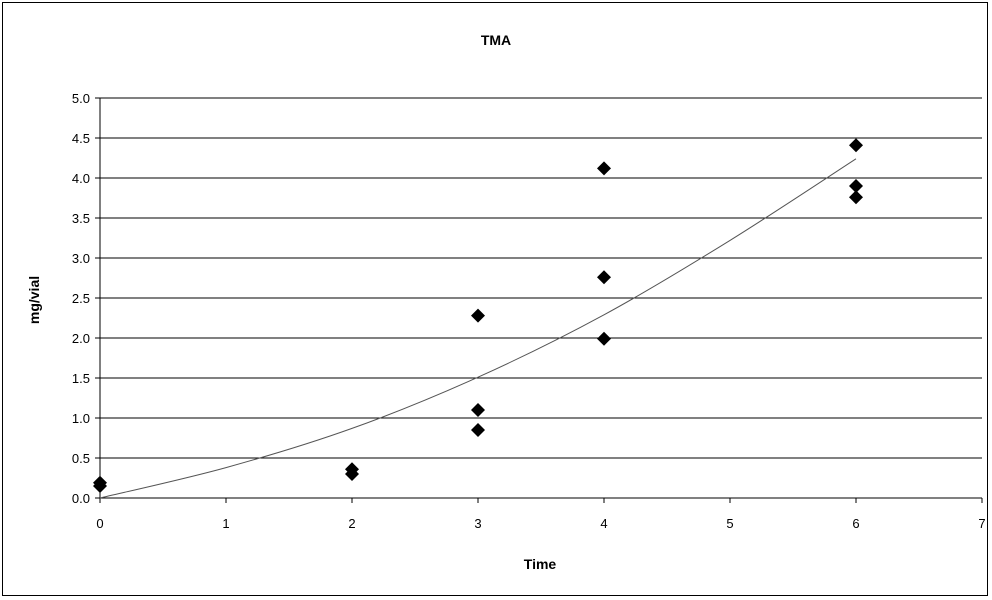 This screenshot has width=992, height=600. I want to click on x-axis-label: Time, so click(540, 564).